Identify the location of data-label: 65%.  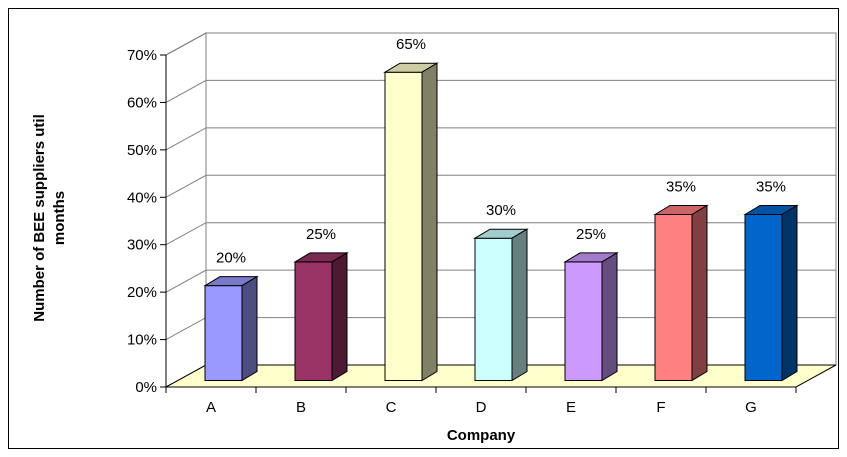
(411, 44).